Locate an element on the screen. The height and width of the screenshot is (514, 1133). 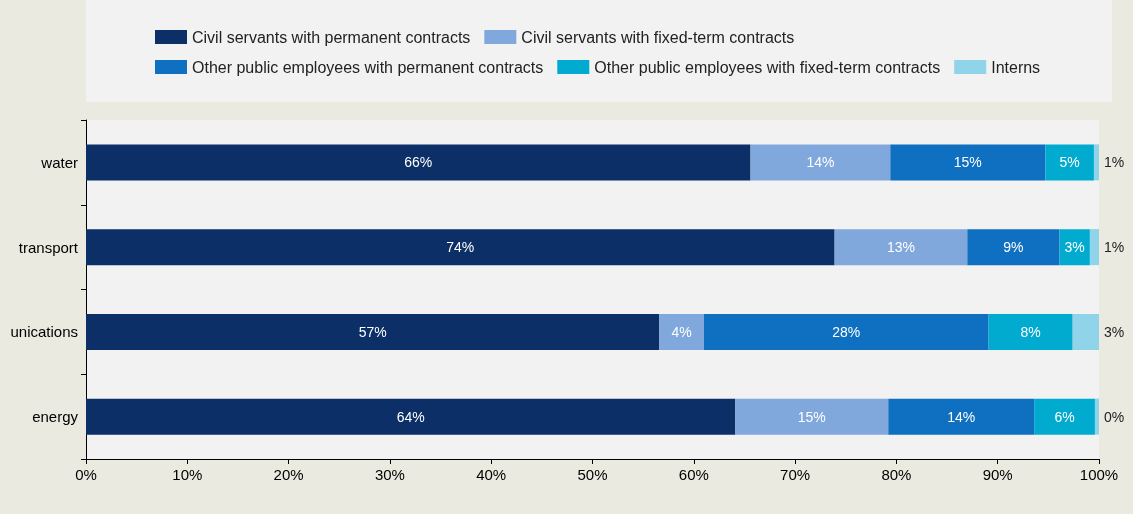
y-tick-label: energy is located at coordinates (55, 417).